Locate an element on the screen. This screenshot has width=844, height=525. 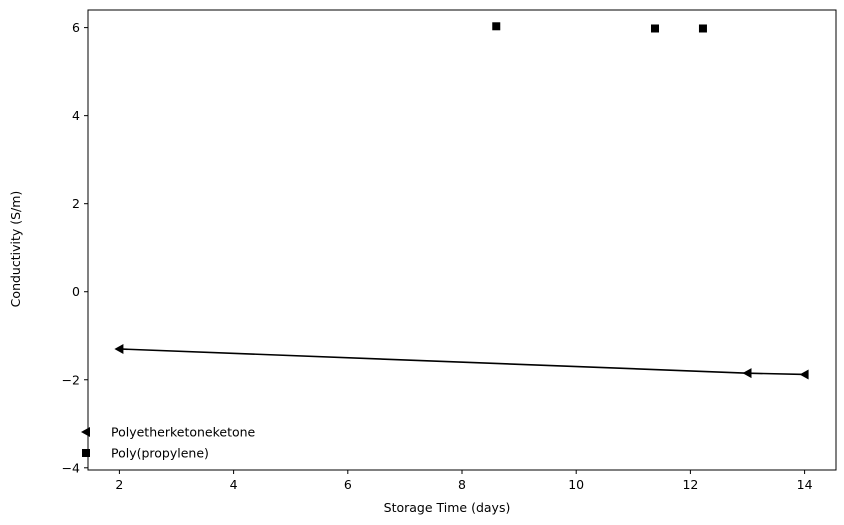
x-tick-label: 8 is located at coordinates (462, 484).